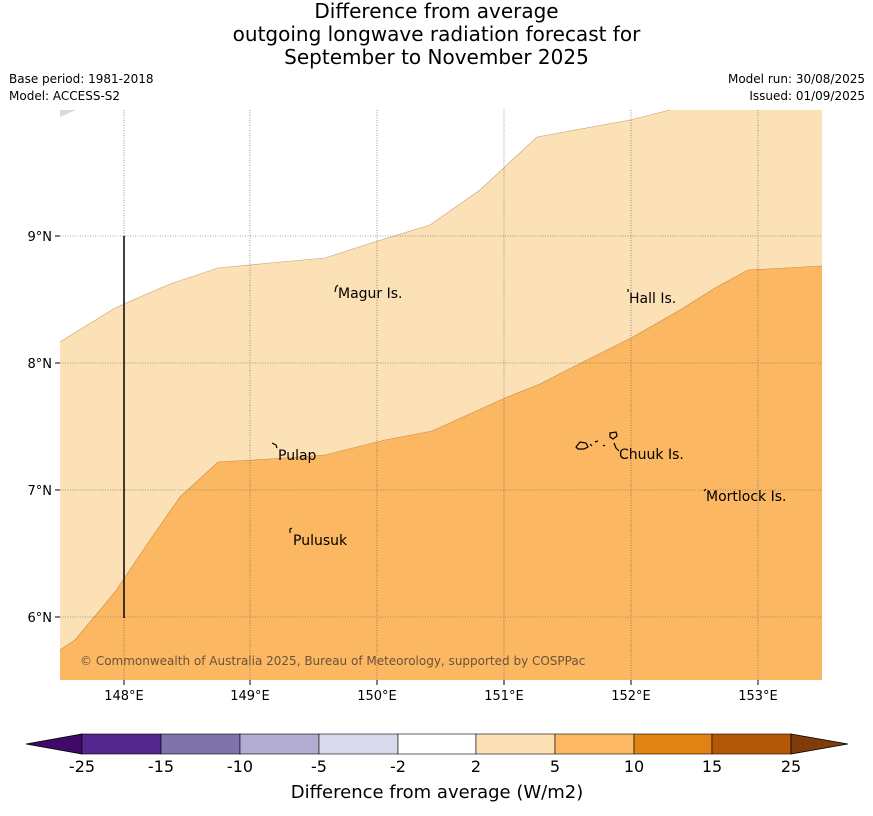 The image size is (873, 816). I want to click on x-tick-label-148e: 148°E, so click(124, 696).